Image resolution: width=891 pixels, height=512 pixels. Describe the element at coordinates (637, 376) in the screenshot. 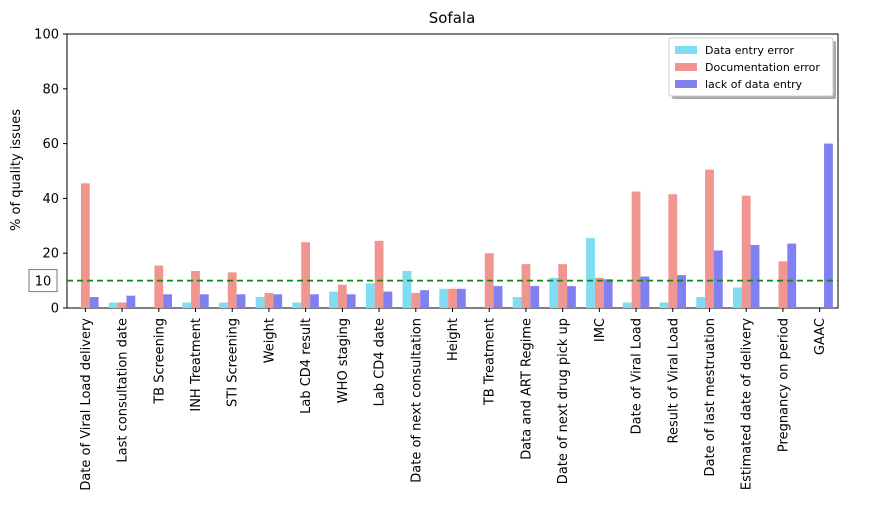

I see `x-tick-label: Date of Viral Load` at that location.